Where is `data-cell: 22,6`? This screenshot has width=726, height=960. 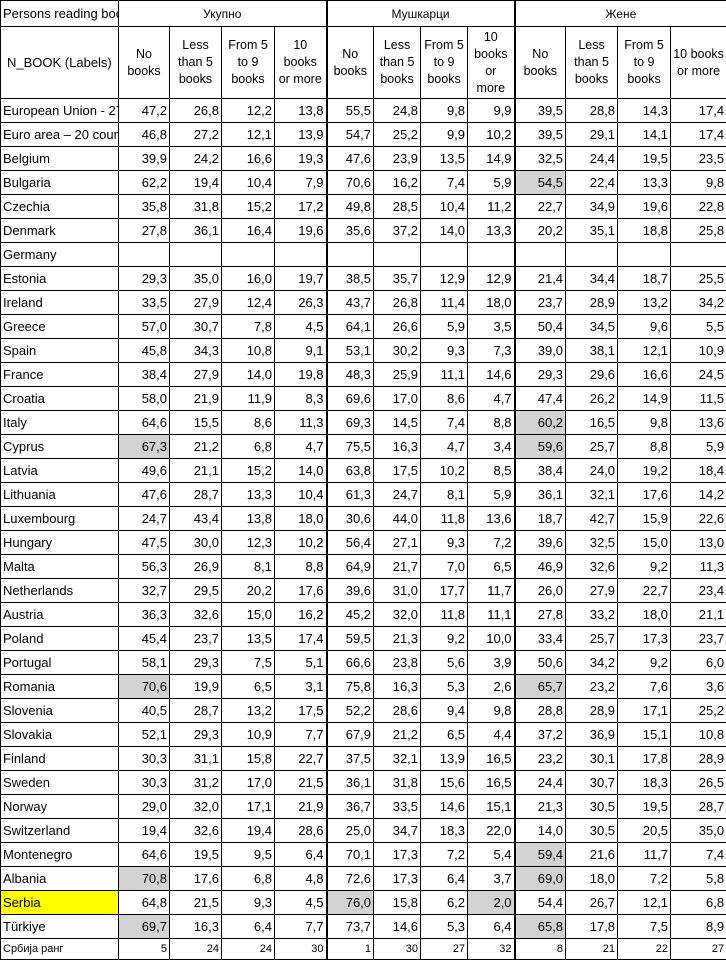
data-cell: 22,6 is located at coordinates (698, 519).